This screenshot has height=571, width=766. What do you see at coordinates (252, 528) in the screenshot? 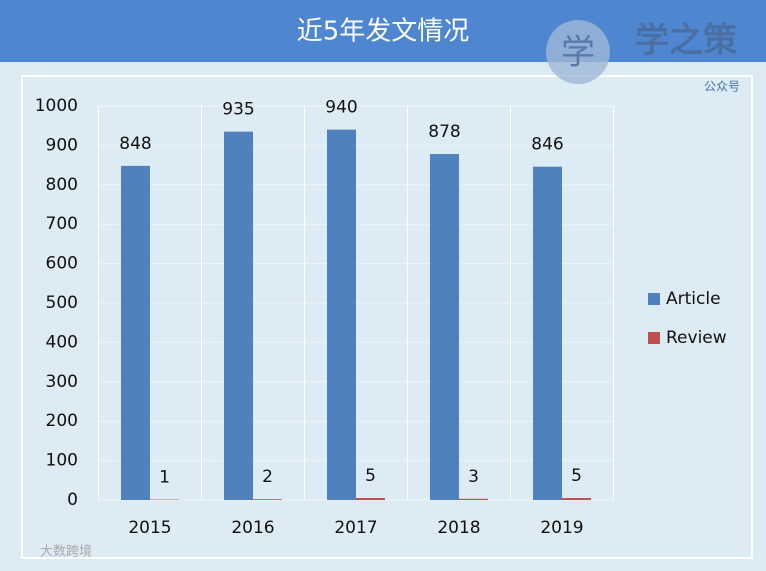
I see `x-tick-label: 2016` at bounding box center [252, 528].